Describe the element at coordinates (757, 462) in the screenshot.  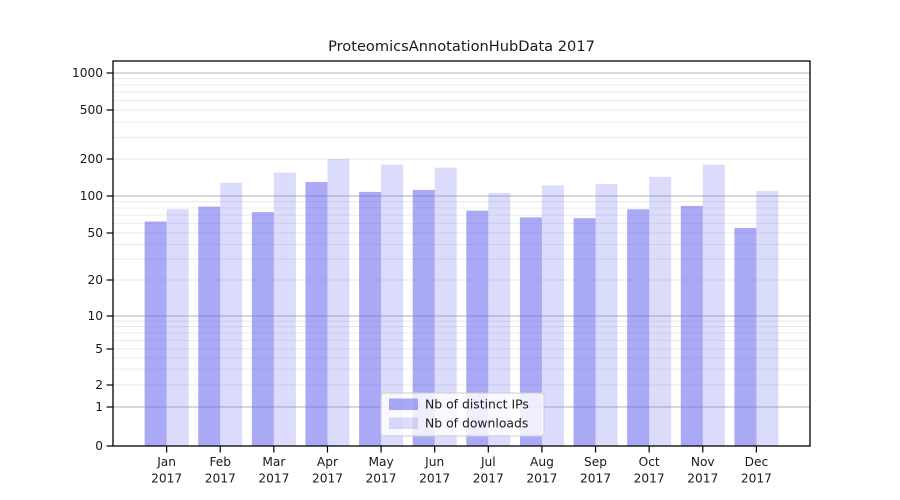
I see `x-tick-label-month-dec: Dec` at that location.